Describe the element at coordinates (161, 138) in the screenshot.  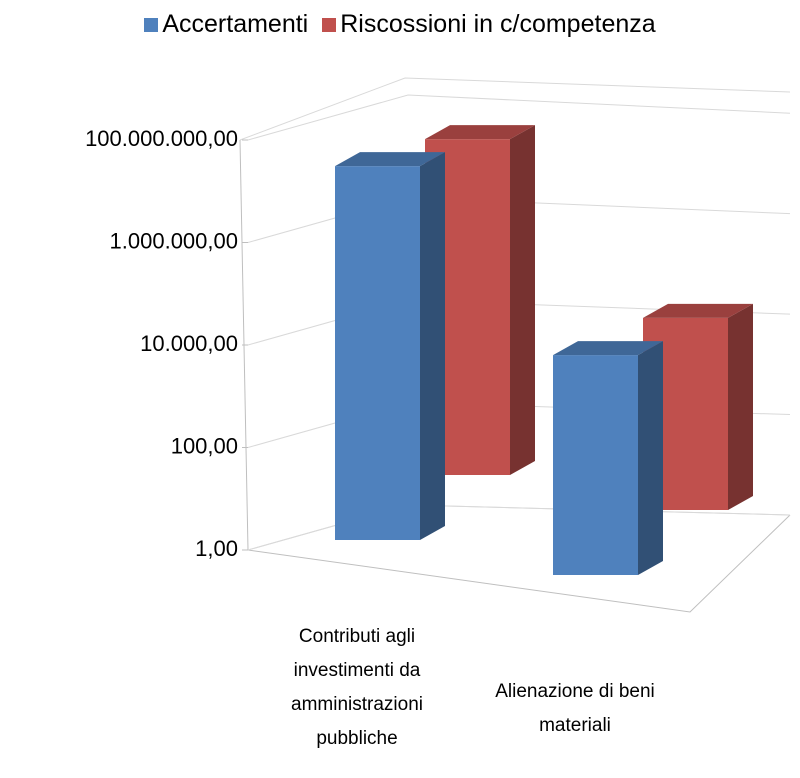
I see `y-tick-label: 100.000.000,00` at that location.